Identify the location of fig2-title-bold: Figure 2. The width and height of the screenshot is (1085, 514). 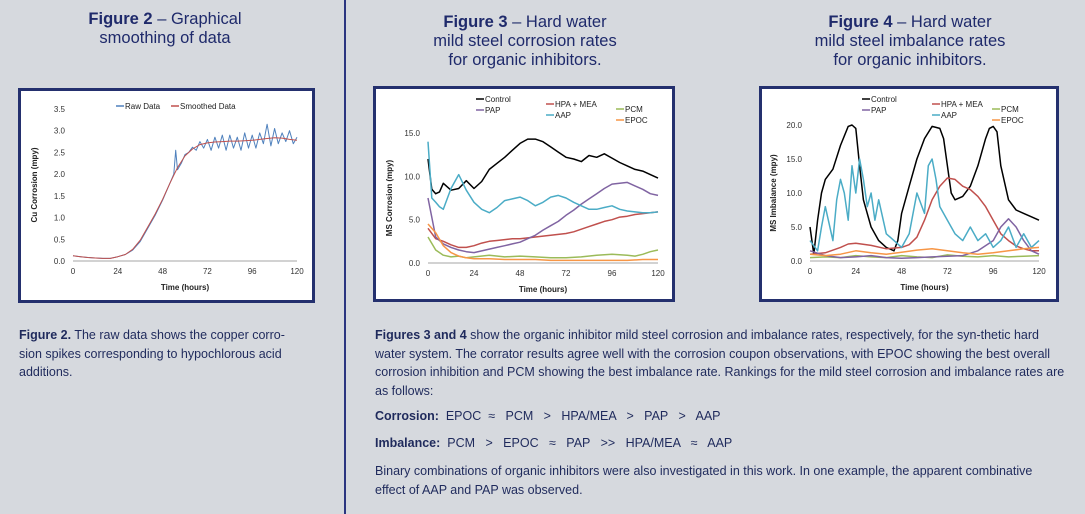
(120, 19).